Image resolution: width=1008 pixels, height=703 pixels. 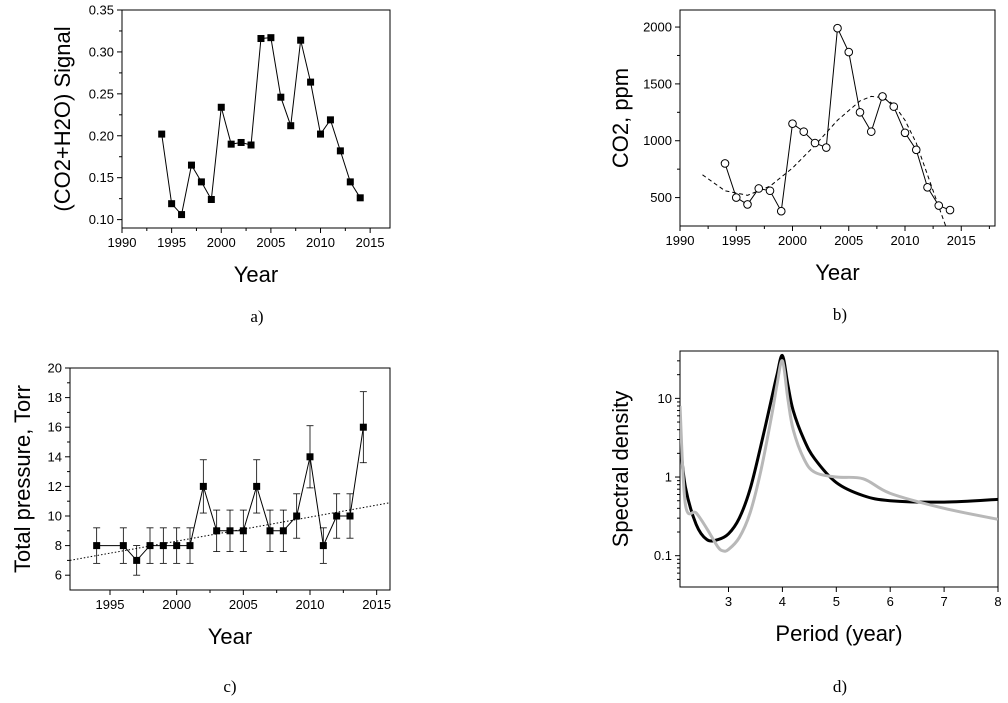 I want to click on y-tick-label: 0.25, so click(x=101, y=93).